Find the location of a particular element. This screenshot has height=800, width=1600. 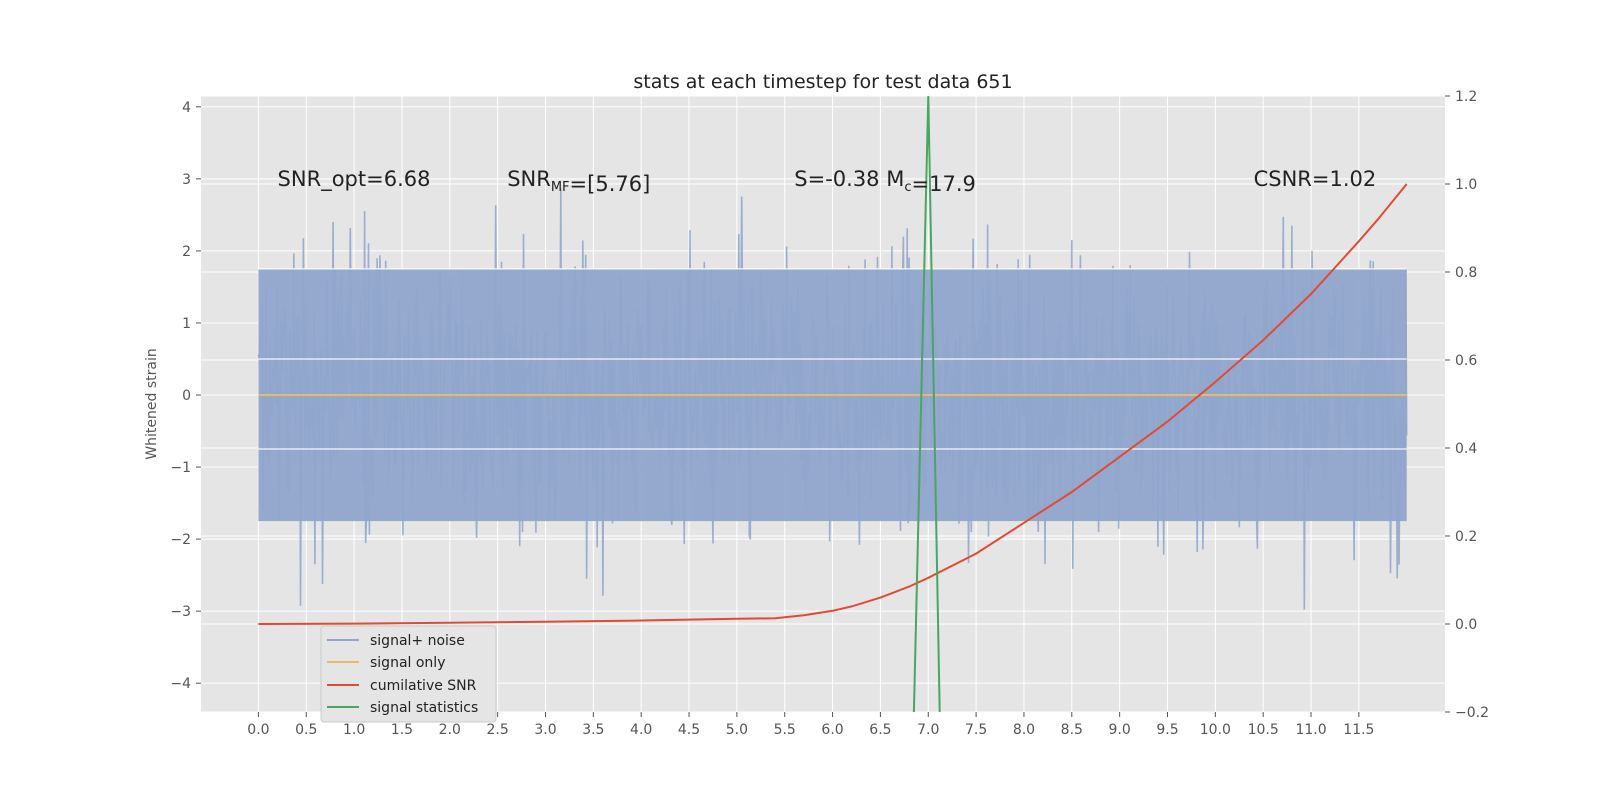

annotation: CSNR=1.02 is located at coordinates (1315, 179).